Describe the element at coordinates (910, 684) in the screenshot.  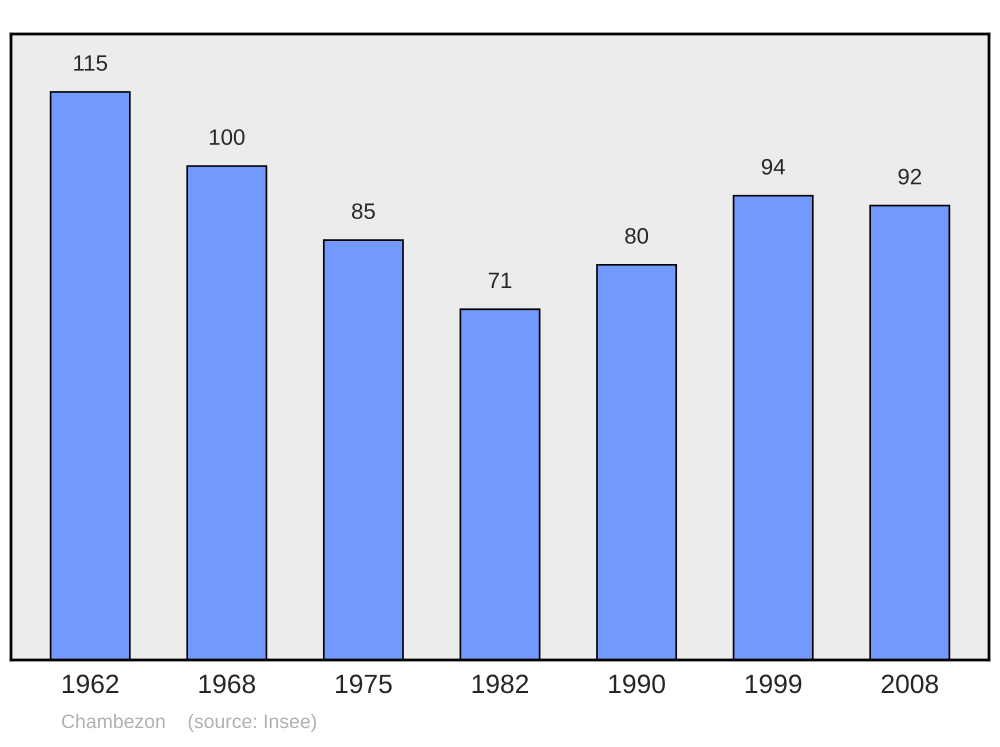
I see `x-tick-label: 2008` at that location.